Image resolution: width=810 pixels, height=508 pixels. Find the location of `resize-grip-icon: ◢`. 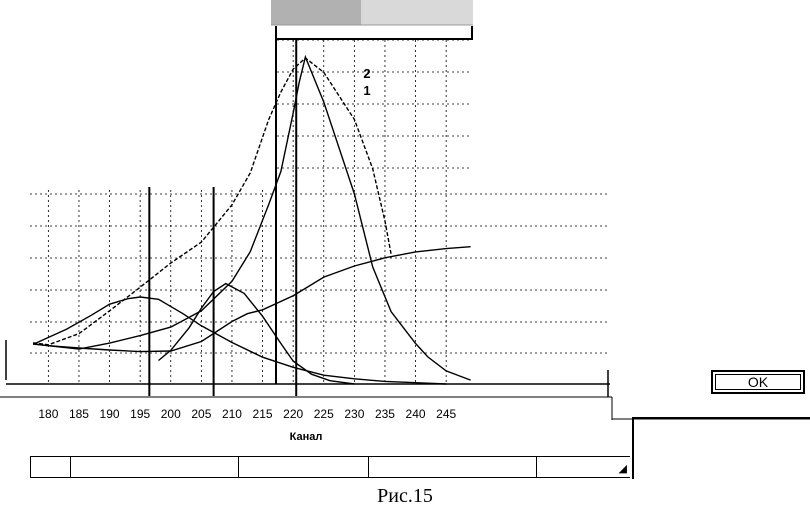

resize-grip-icon: ◢ is located at coordinates (622, 469).